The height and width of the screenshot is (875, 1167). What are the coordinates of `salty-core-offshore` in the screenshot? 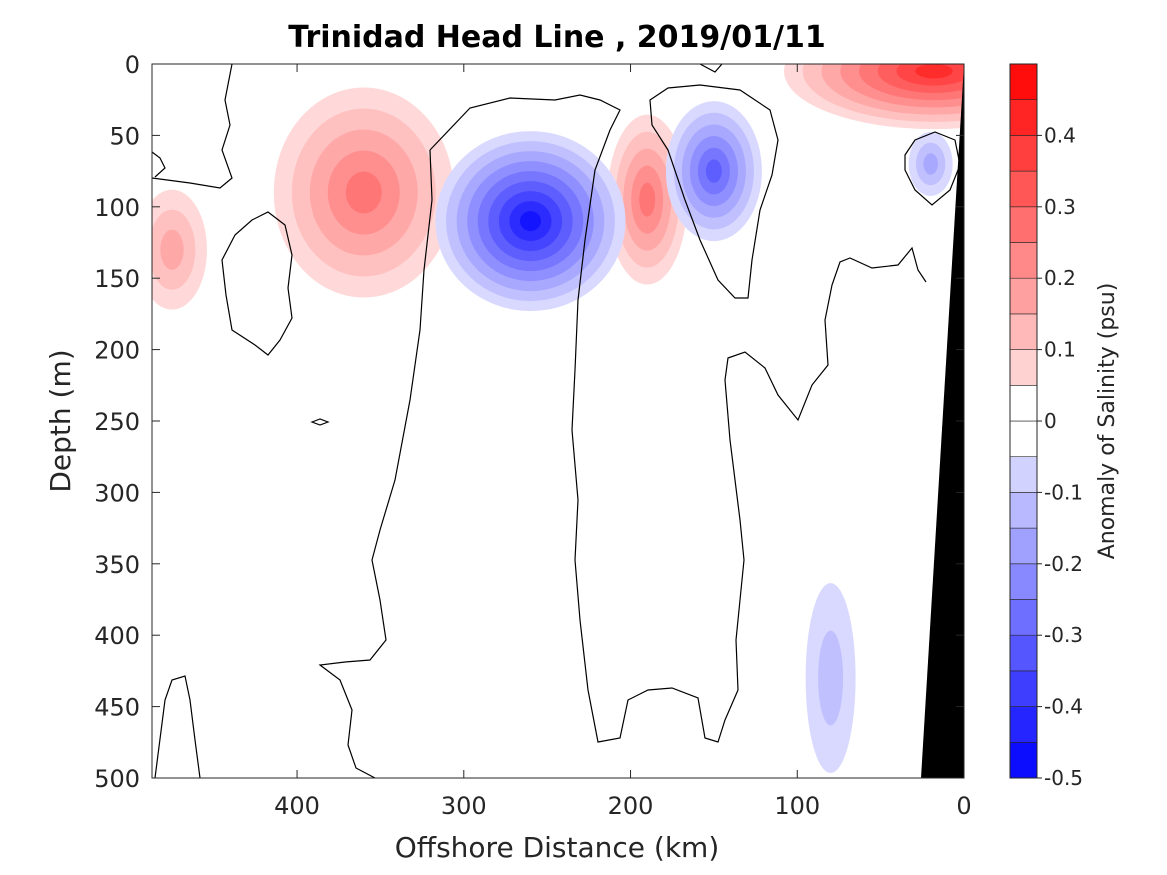 It's located at (363, 192).